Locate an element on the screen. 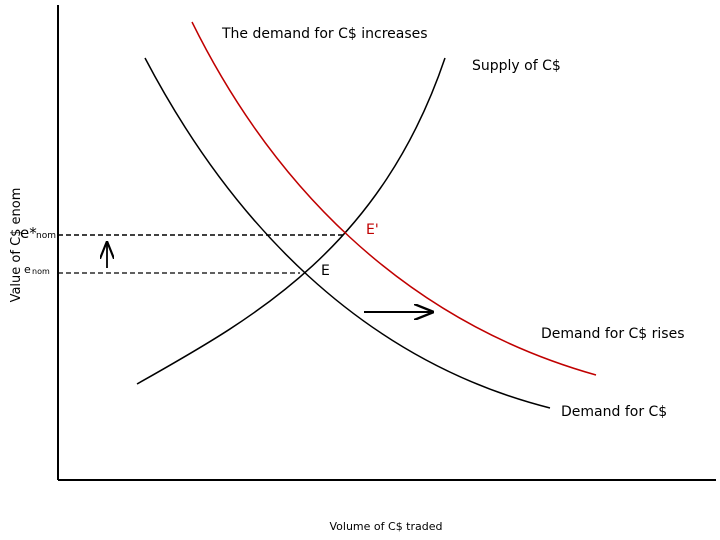 The width and height of the screenshot is (720, 540). new-rate-sub: nom is located at coordinates (46, 236).